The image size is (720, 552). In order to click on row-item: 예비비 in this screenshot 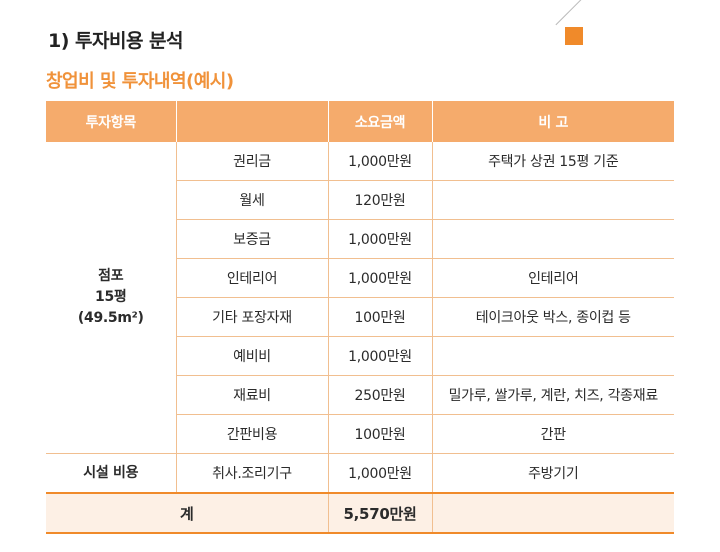, I will do `click(251, 356)`.